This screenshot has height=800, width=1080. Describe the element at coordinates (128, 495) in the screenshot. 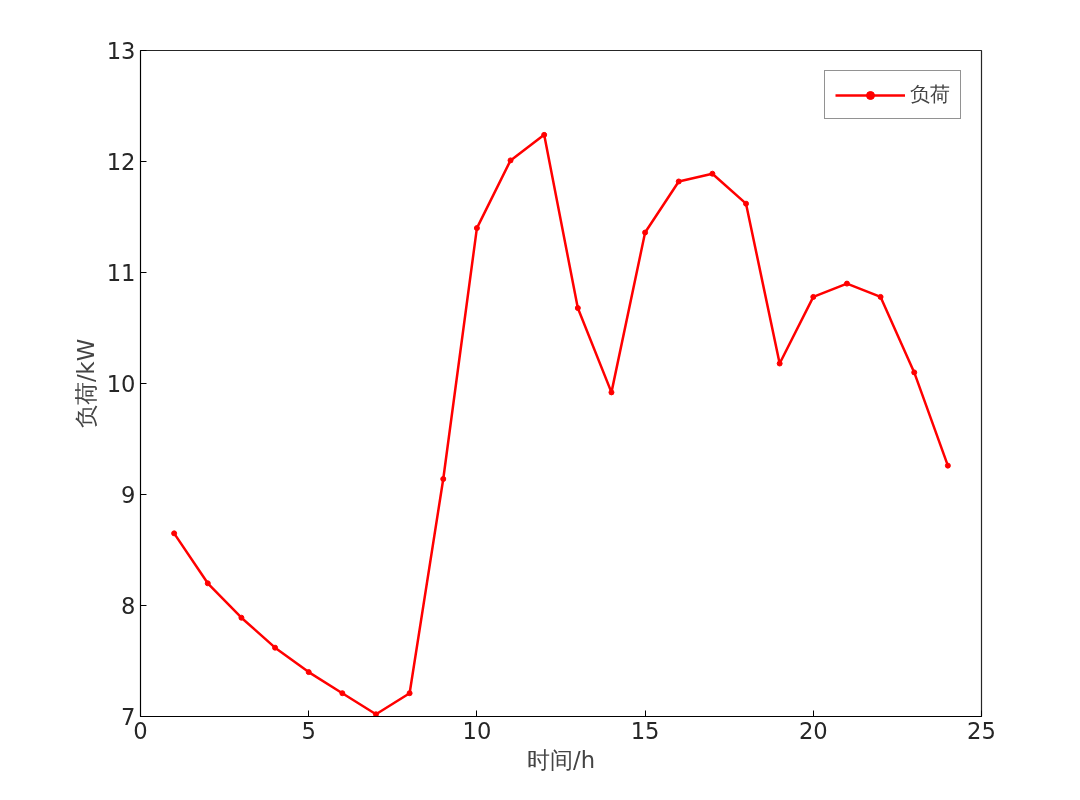

I see `y-tick-label: 9` at that location.